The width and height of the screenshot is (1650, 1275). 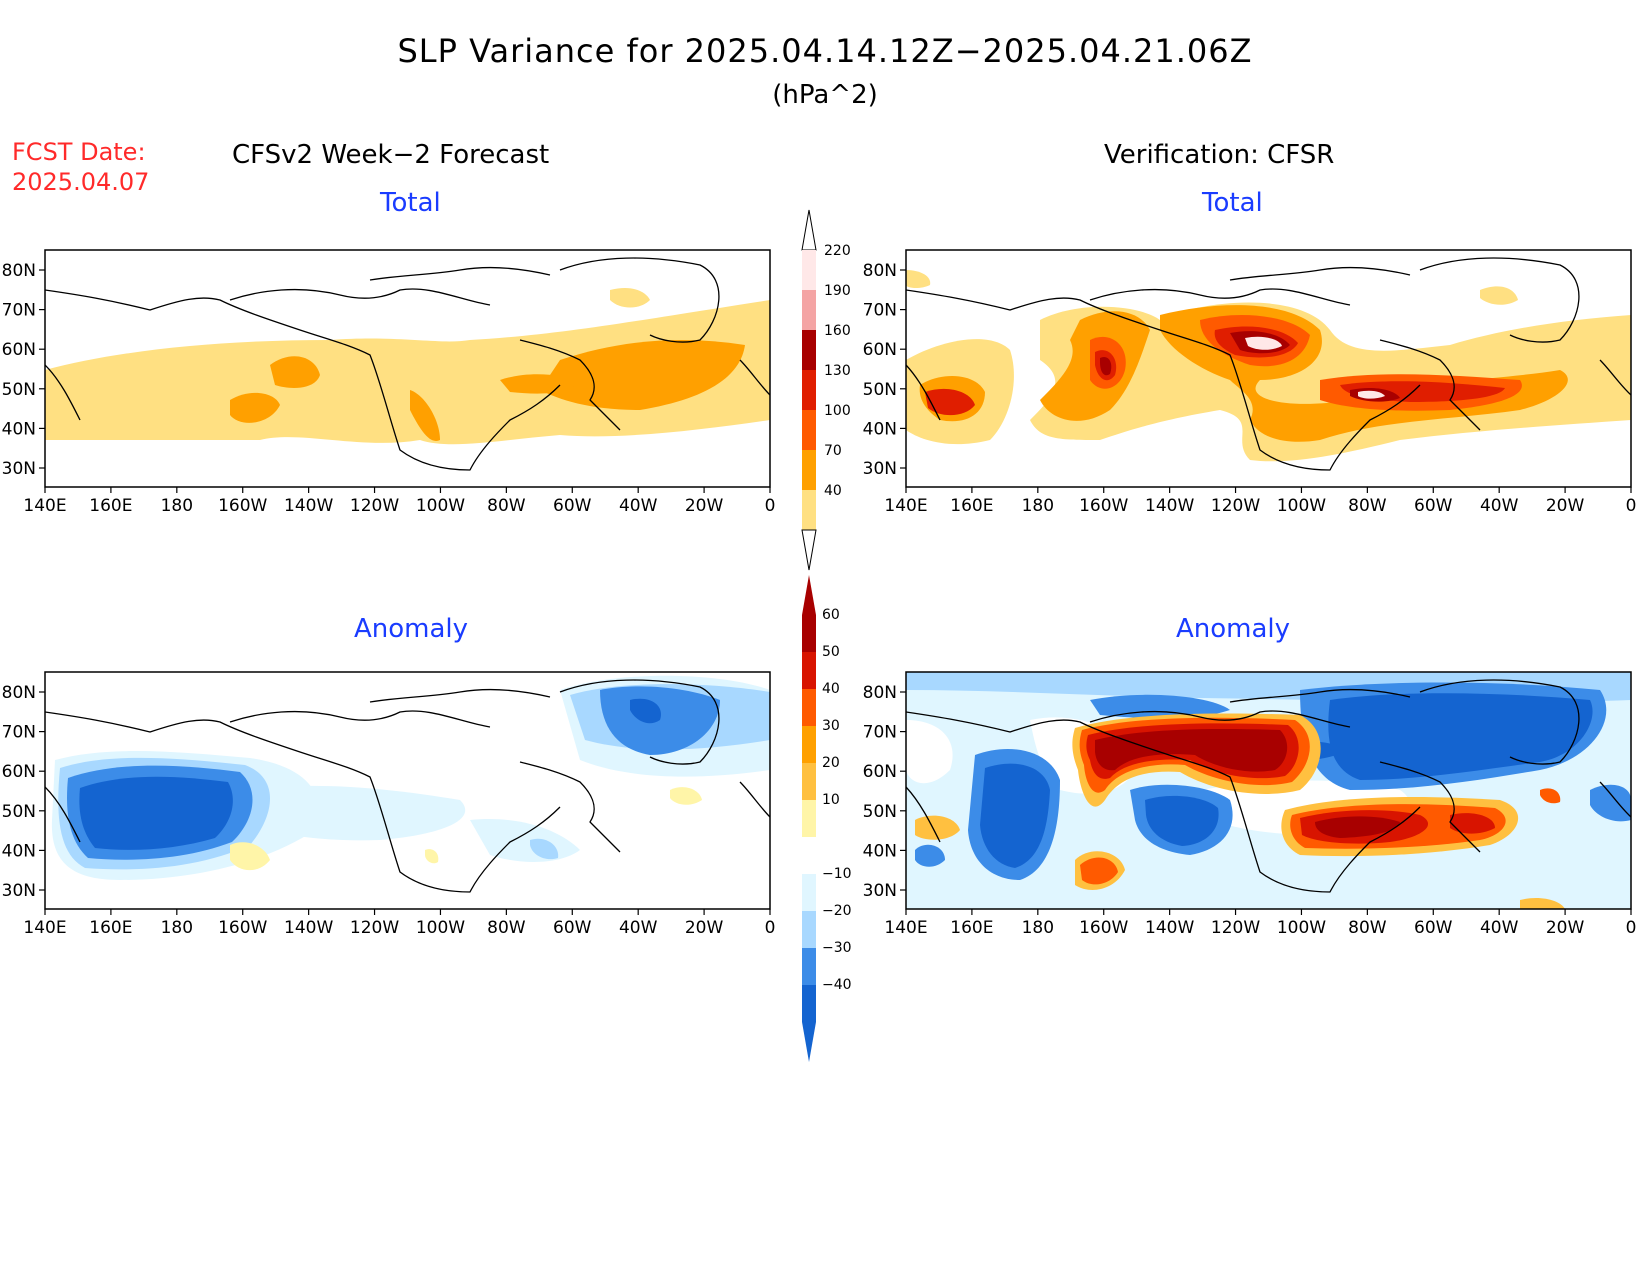 What do you see at coordinates (19, 469) in the screenshot?
I see `lat-label-forecast-total: 30N` at bounding box center [19, 469].